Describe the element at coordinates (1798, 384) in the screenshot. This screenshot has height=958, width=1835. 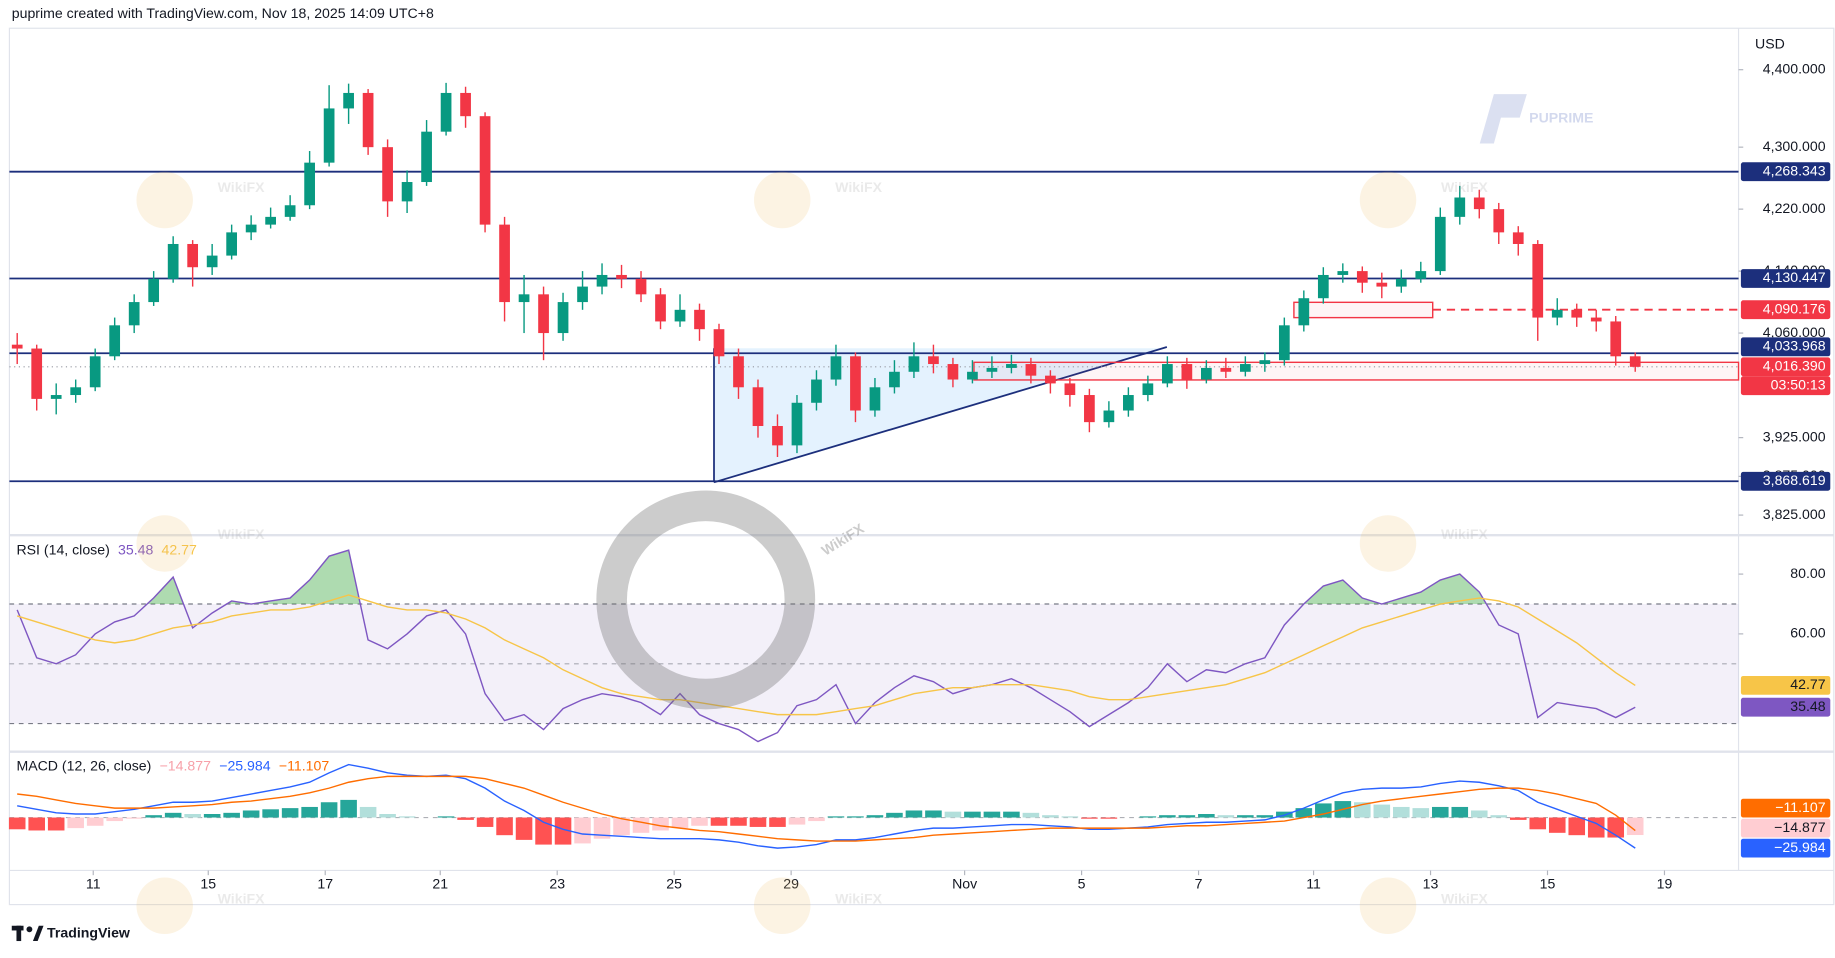
I see `countdown: 03:50:13` at that location.